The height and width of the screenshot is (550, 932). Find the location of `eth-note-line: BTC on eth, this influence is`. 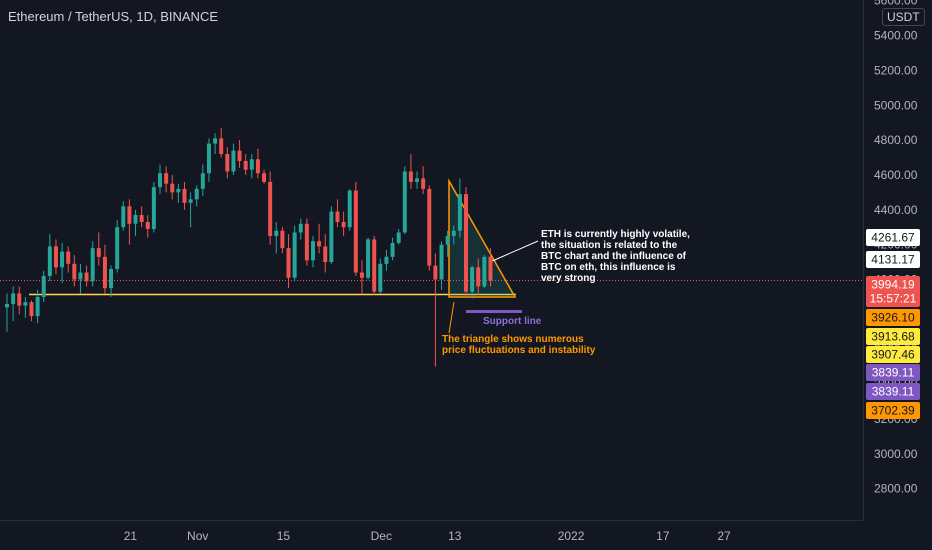

eth-note-line: BTC on eth, this influence is is located at coordinates (608, 267).